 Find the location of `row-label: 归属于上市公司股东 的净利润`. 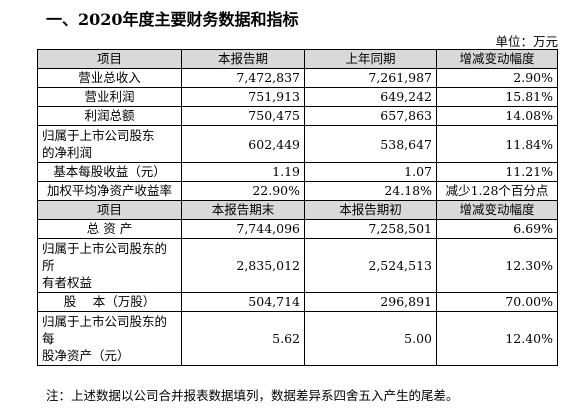

row-label: 归属于上市公司股东 的净利润 is located at coordinates (109, 144).